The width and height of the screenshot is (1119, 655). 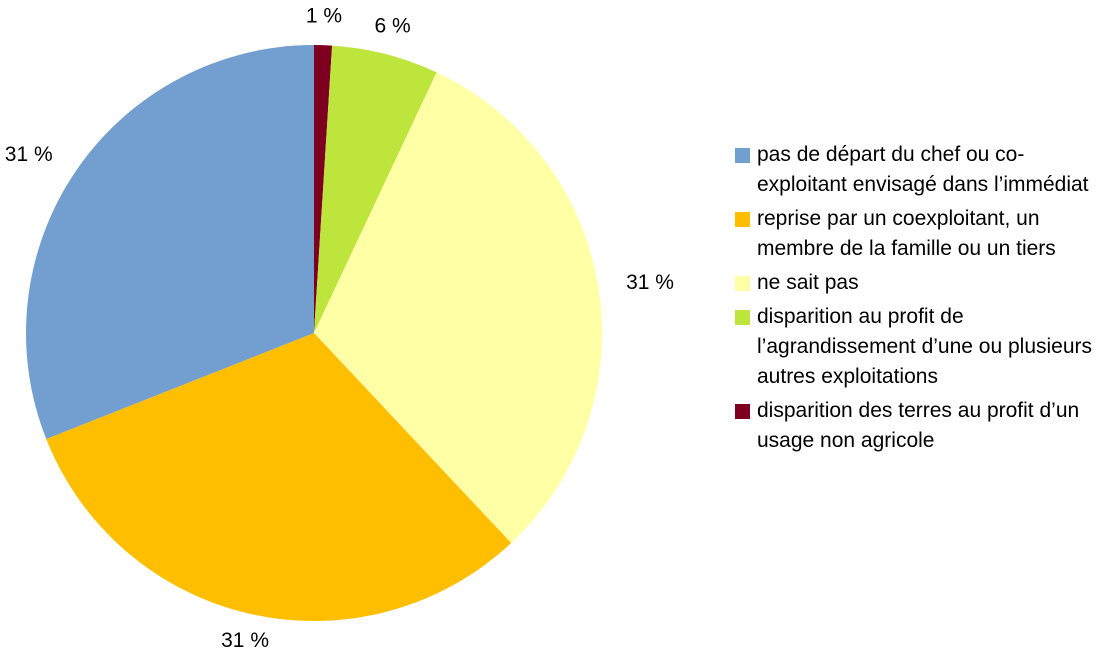 What do you see at coordinates (808, 282) in the screenshot?
I see `legend-label: ne sait pas` at bounding box center [808, 282].